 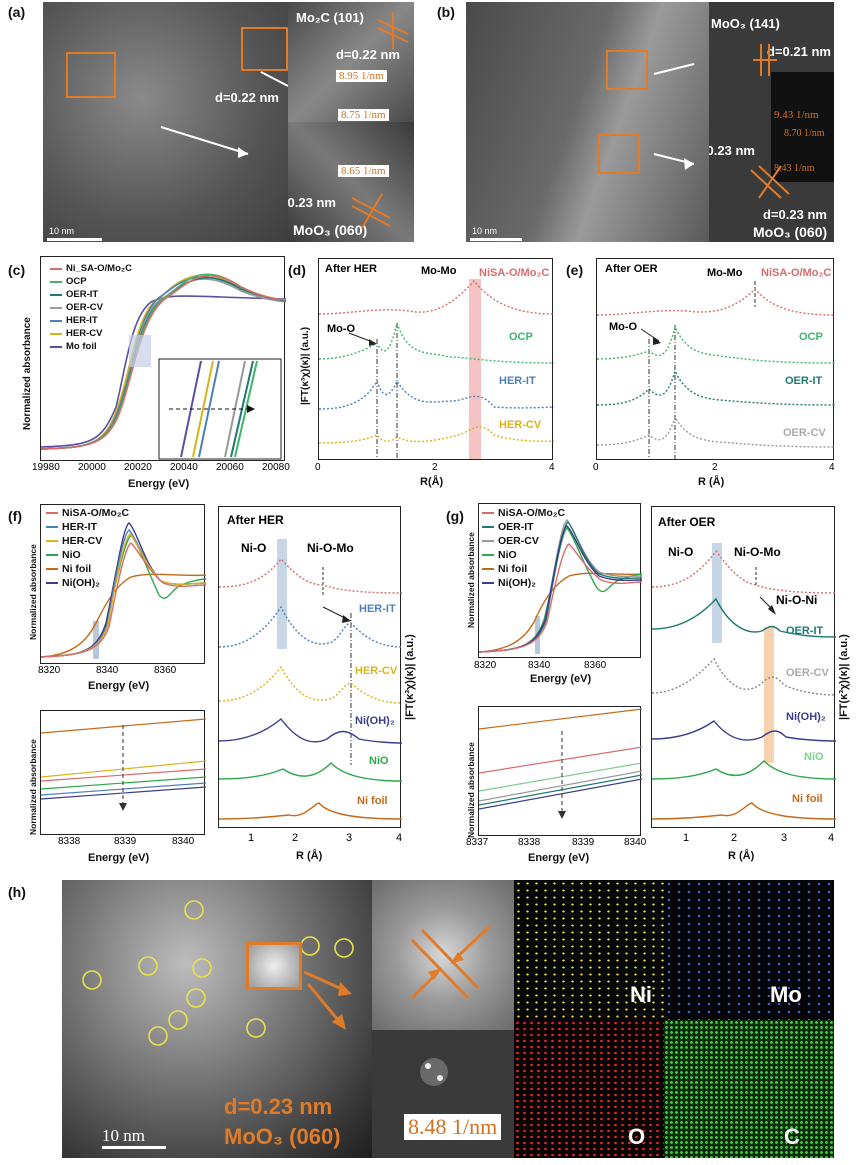 What do you see at coordinates (124, 672) in the screenshot?
I see `panel-f-xticks-top: 8320 8340 8360` at bounding box center [124, 672].